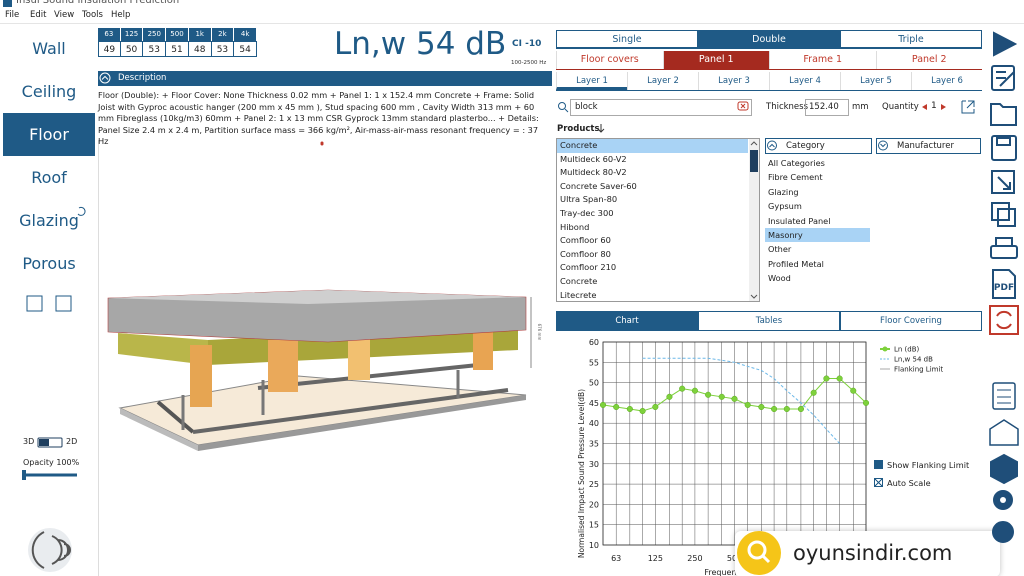  I want to click on menu-item: Tools, so click(92, 15).